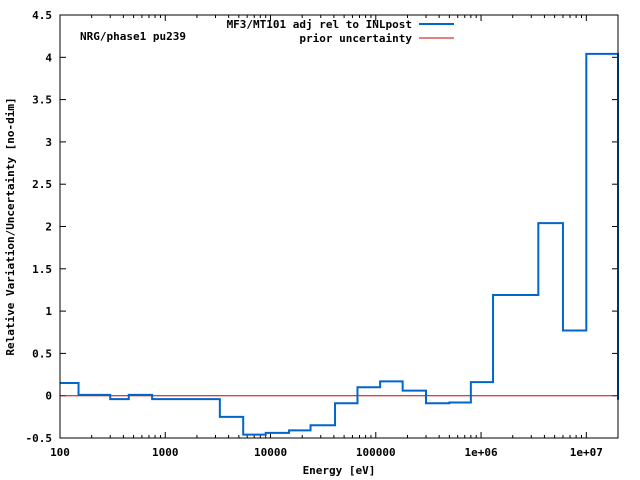 The width and height of the screenshot is (640, 480). I want to click on y-tick-label: 0, so click(48, 396).